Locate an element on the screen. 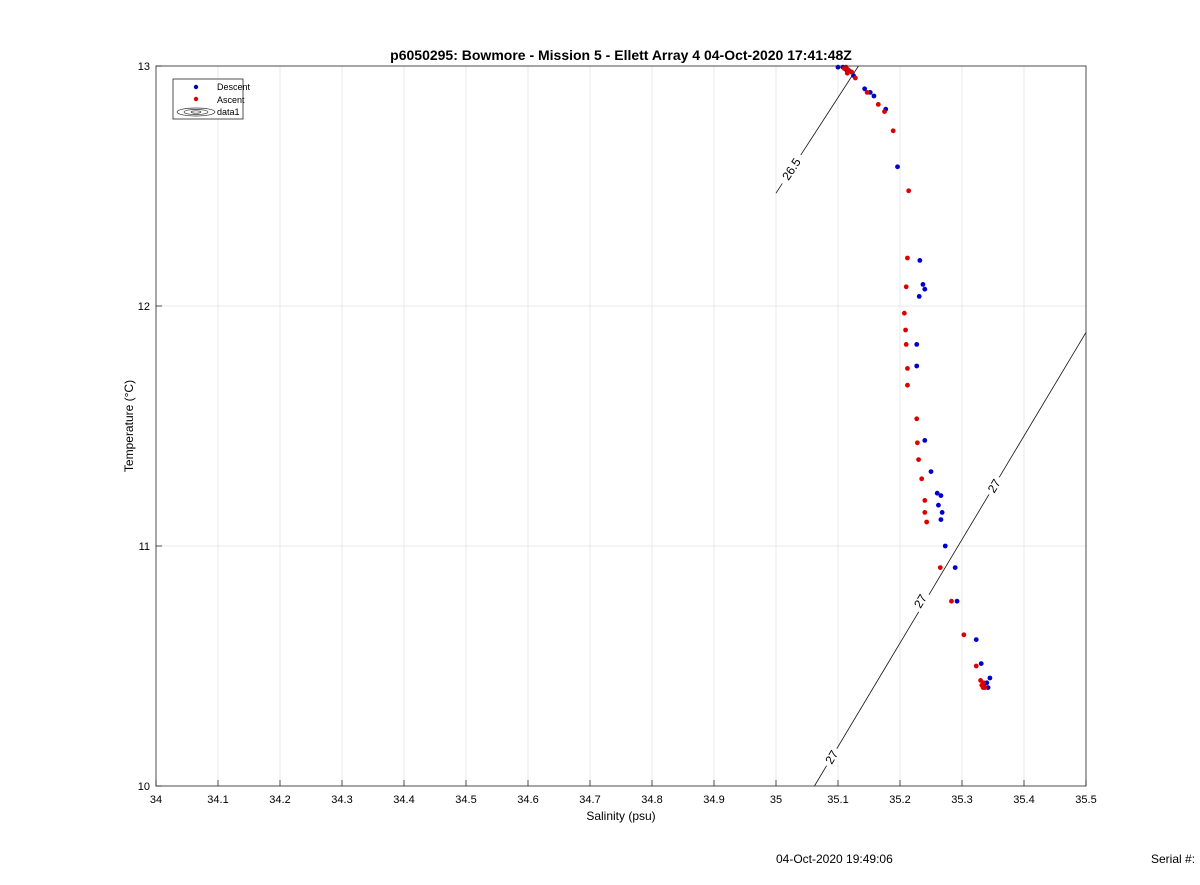  isopycnal-line is located at coordinates (950, 559).